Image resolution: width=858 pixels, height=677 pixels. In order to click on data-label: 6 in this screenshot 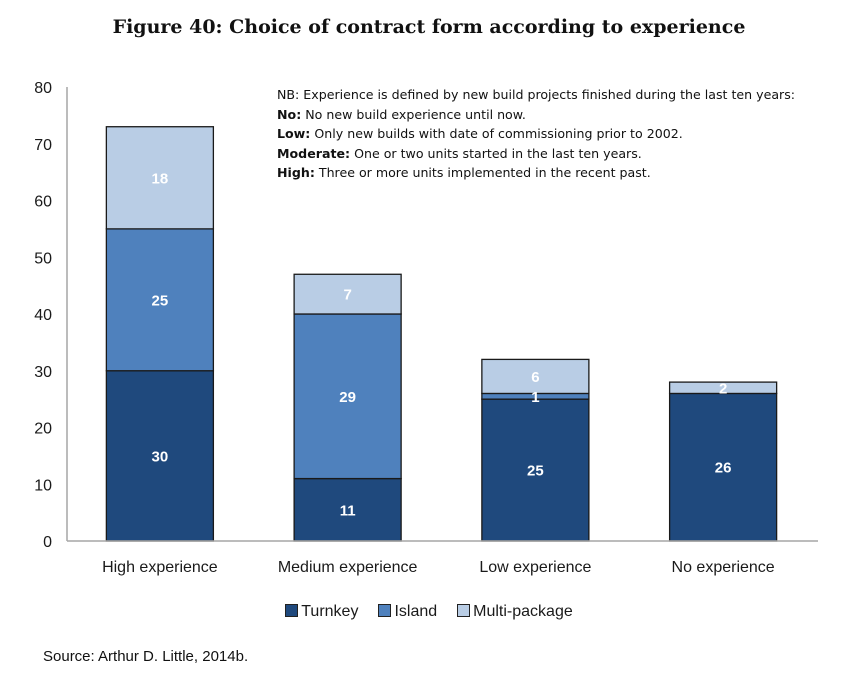, I will do `click(535, 377)`.